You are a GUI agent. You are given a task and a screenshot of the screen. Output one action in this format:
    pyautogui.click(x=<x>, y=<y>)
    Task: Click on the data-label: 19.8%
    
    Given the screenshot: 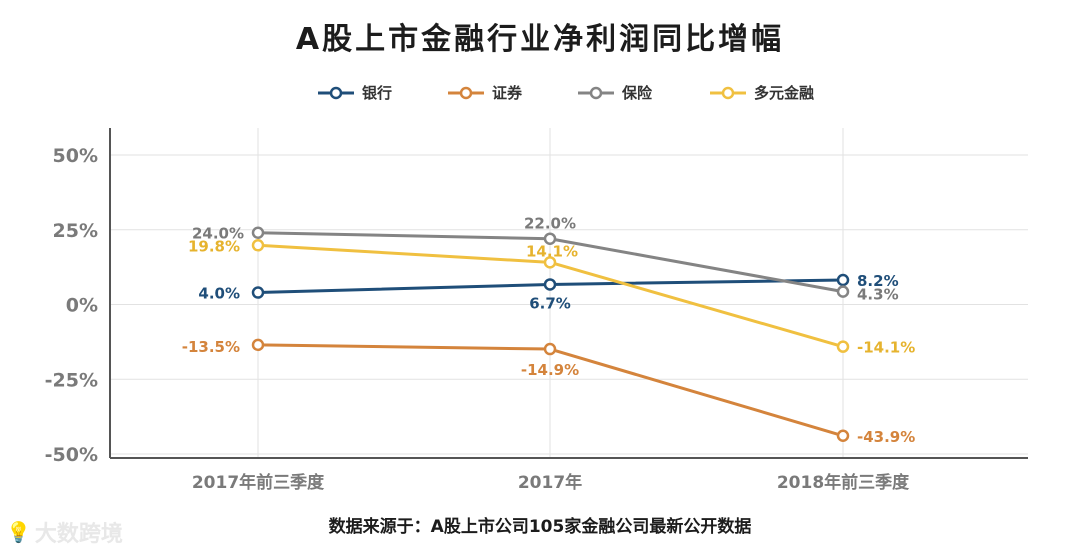 What is the action you would take?
    pyautogui.click(x=214, y=246)
    